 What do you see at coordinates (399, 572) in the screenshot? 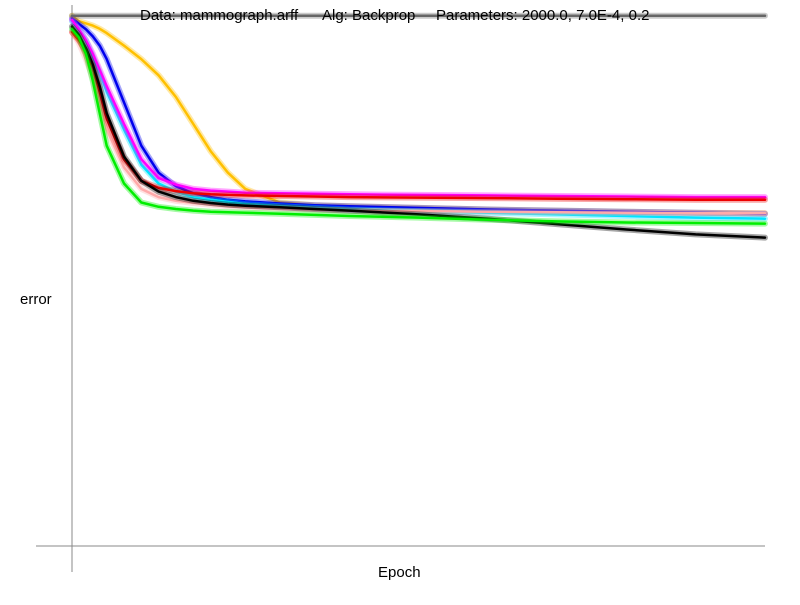
I see `x-axis-label: Epoch` at bounding box center [399, 572].